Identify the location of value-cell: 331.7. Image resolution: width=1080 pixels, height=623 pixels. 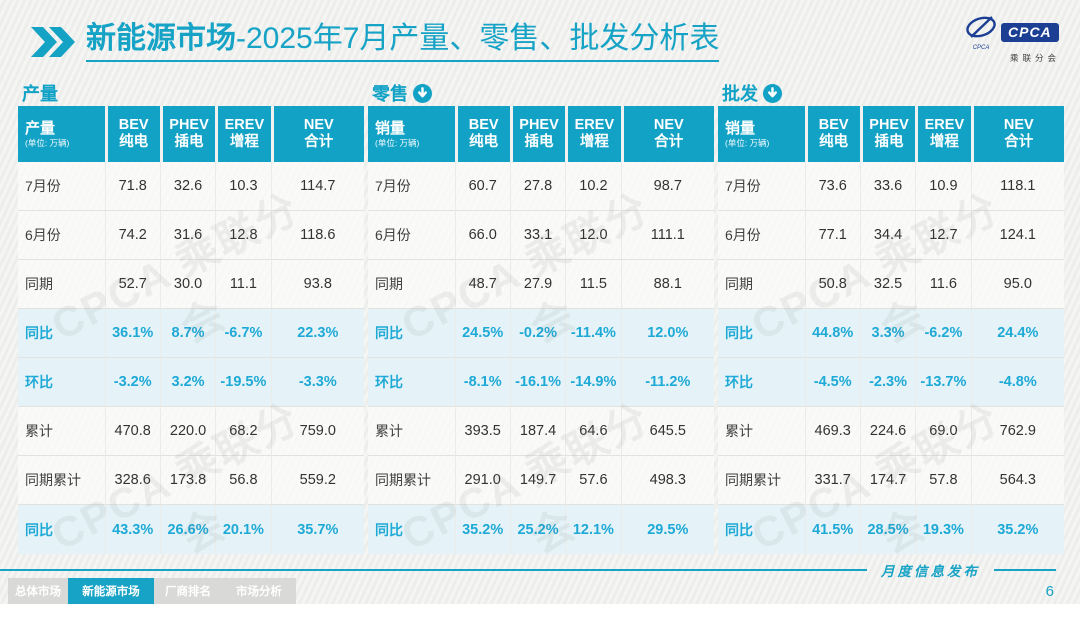
(832, 480).